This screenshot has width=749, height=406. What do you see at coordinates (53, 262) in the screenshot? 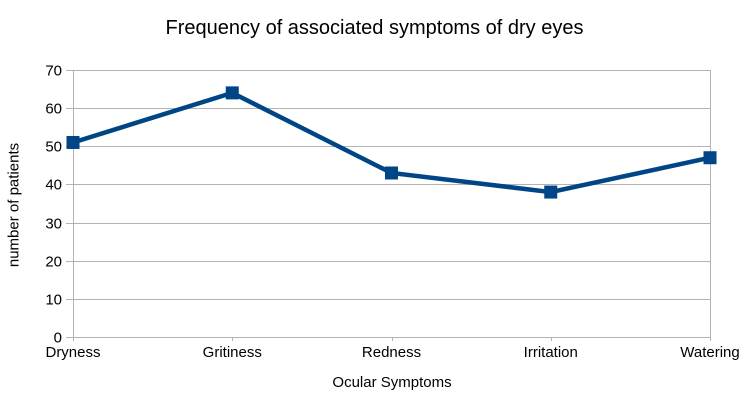
I see `y-tick-label: 20` at bounding box center [53, 262].